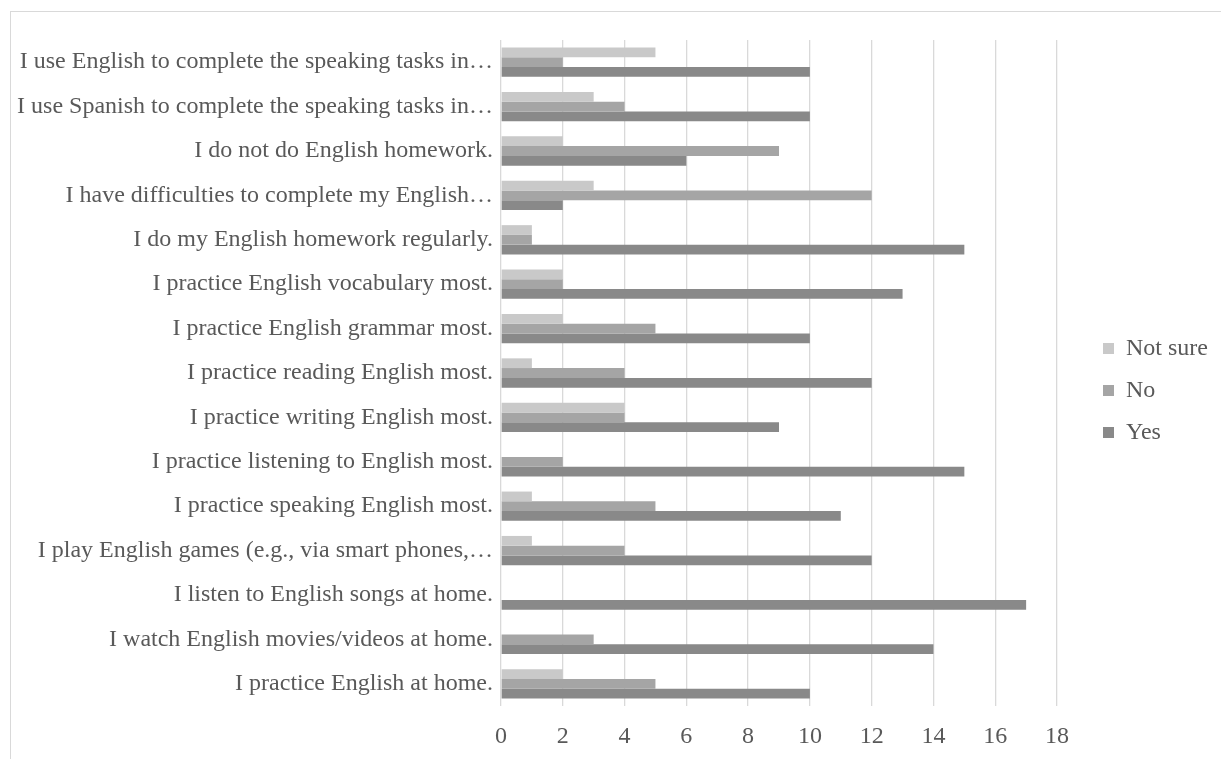  Describe the element at coordinates (562, 734) in the screenshot. I see `x-tick-label: 2` at that location.